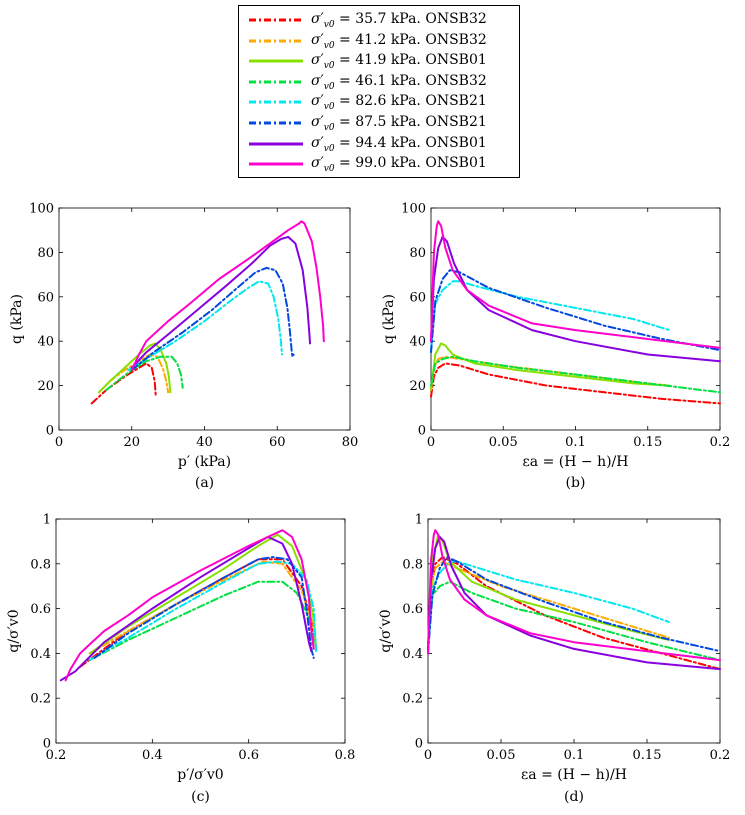 The image size is (745, 815). What do you see at coordinates (399, 103) in the screenshot?
I see `legend-label: σ′v0 = 82.6 kPa. ONSB21` at bounding box center [399, 103].